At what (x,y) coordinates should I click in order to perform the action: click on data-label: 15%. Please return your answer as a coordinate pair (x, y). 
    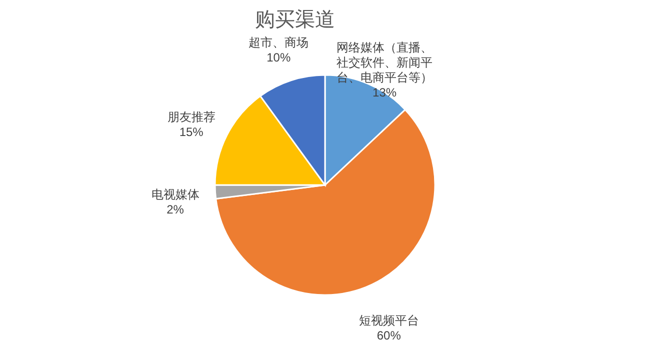
    Looking at the image, I should click on (191, 131).